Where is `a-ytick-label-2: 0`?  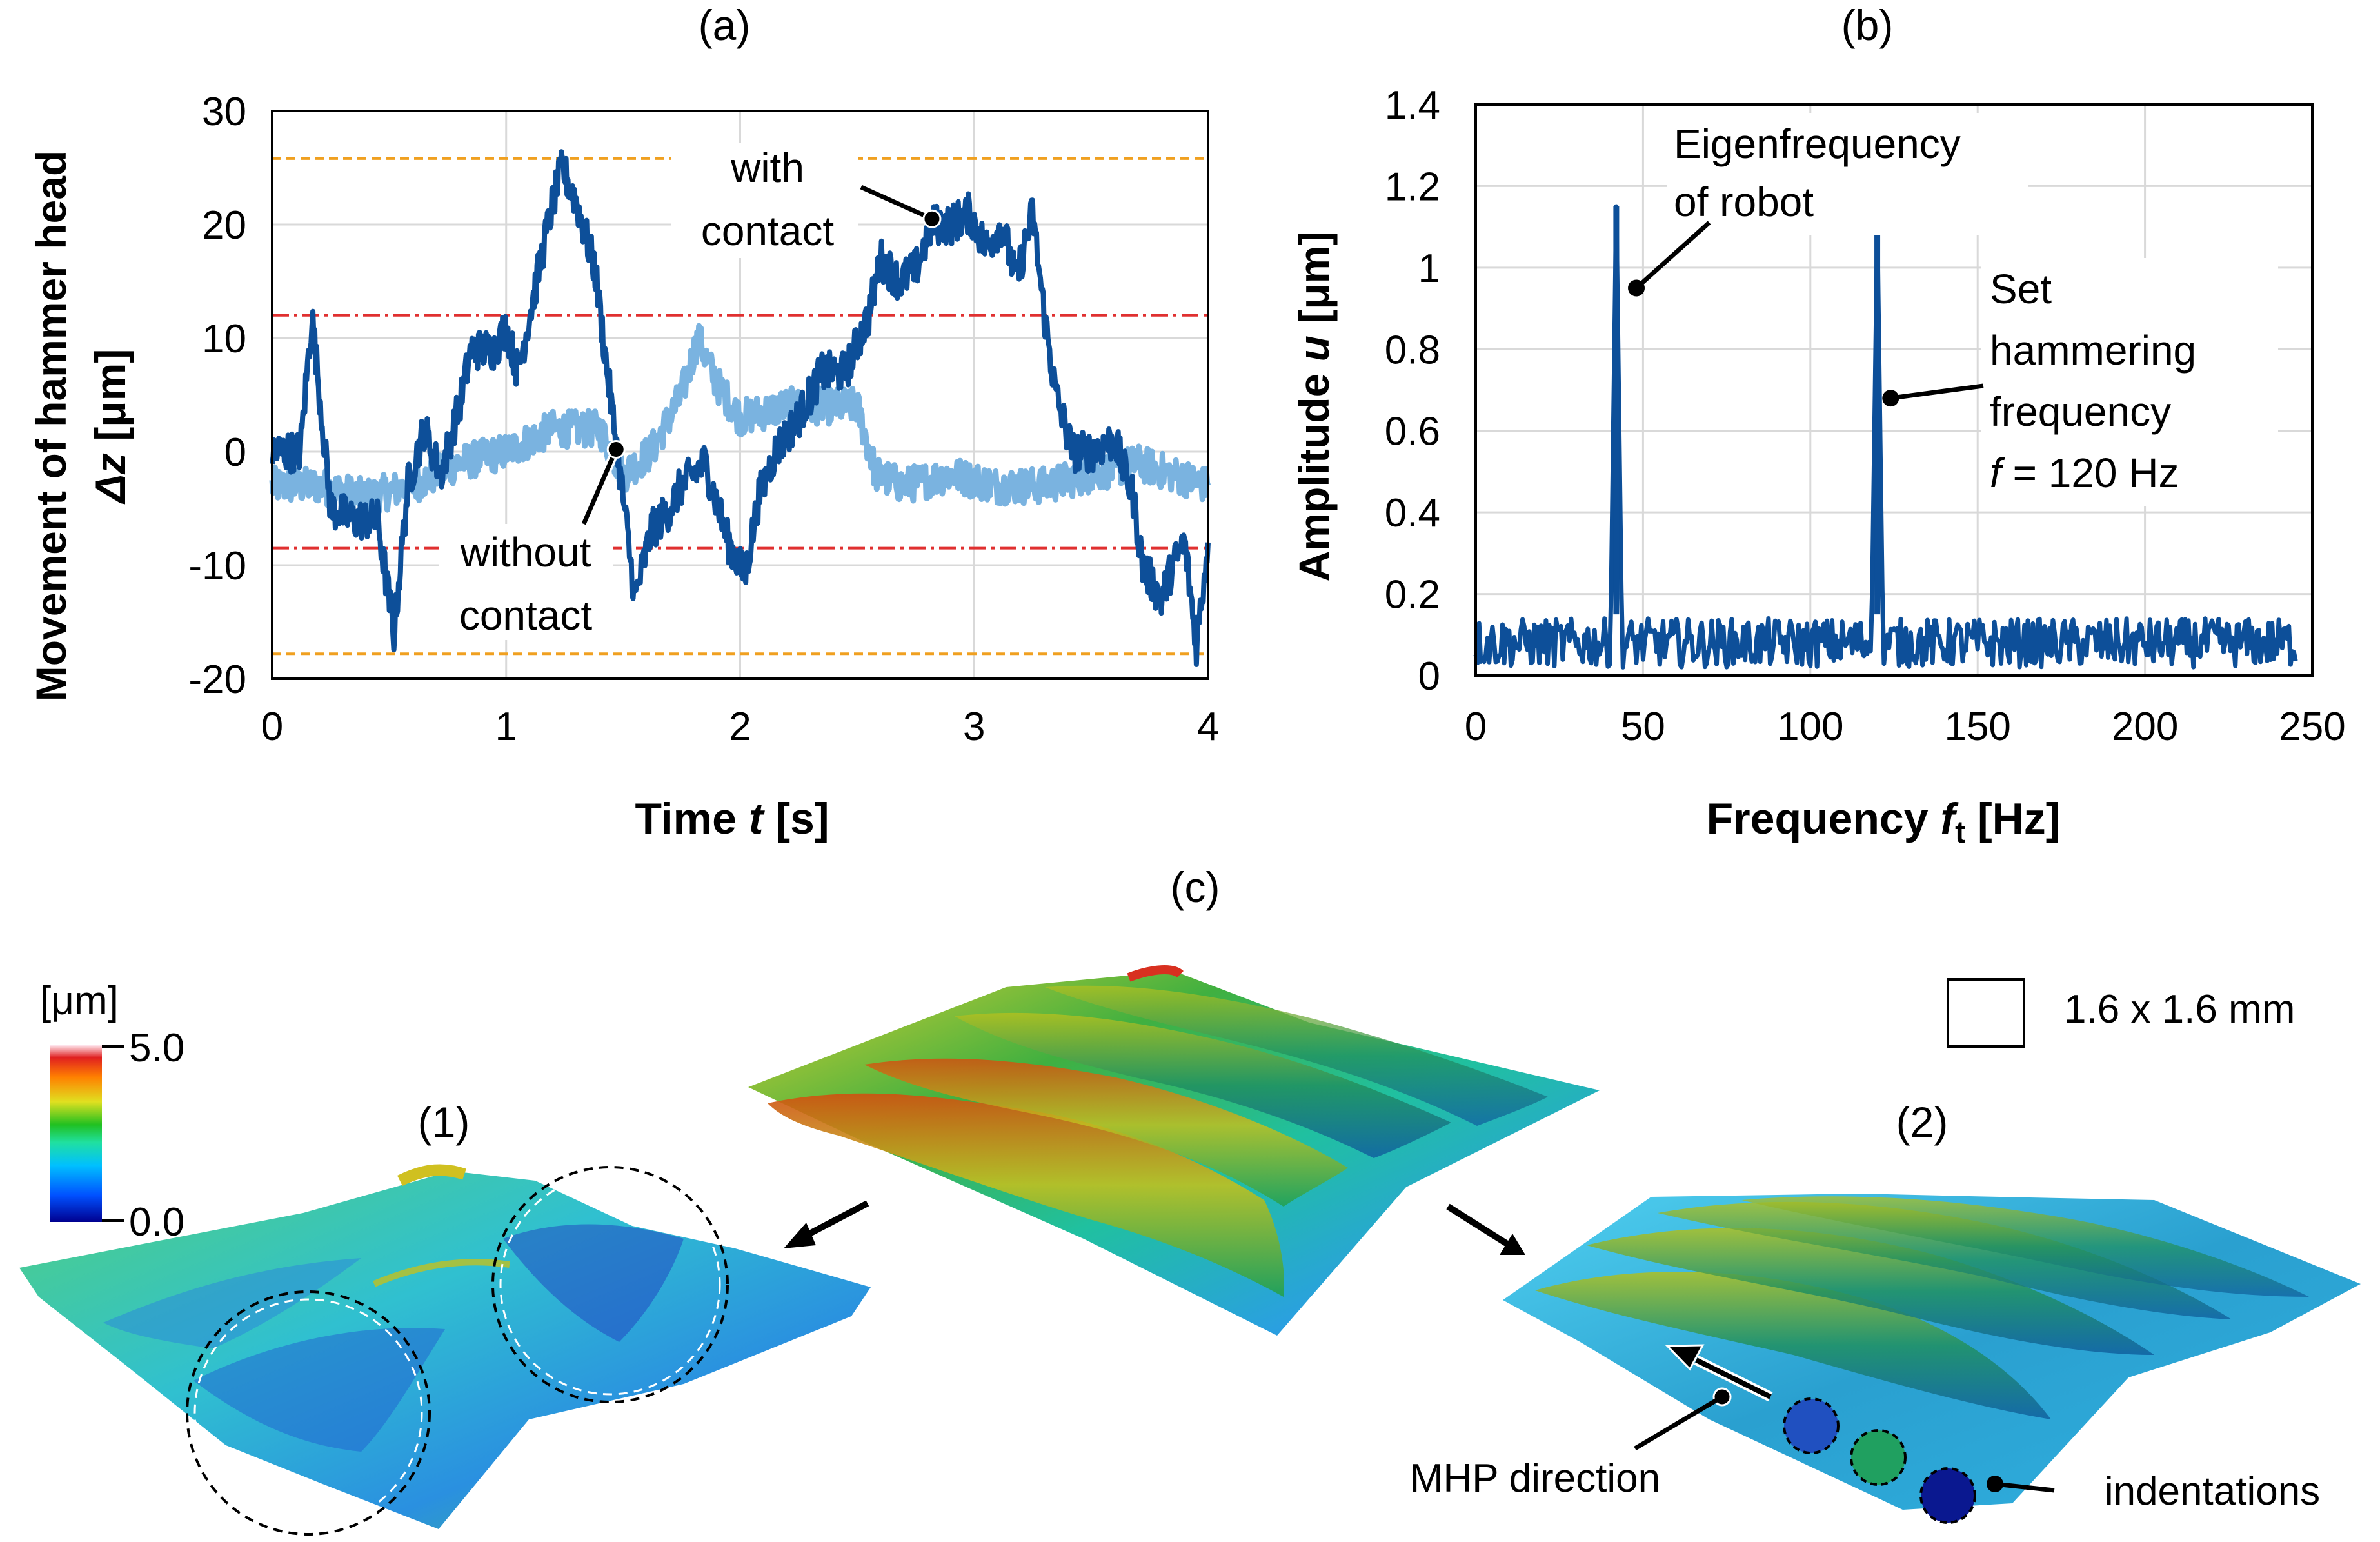 a-ytick-label-2: 0 is located at coordinates (235, 452).